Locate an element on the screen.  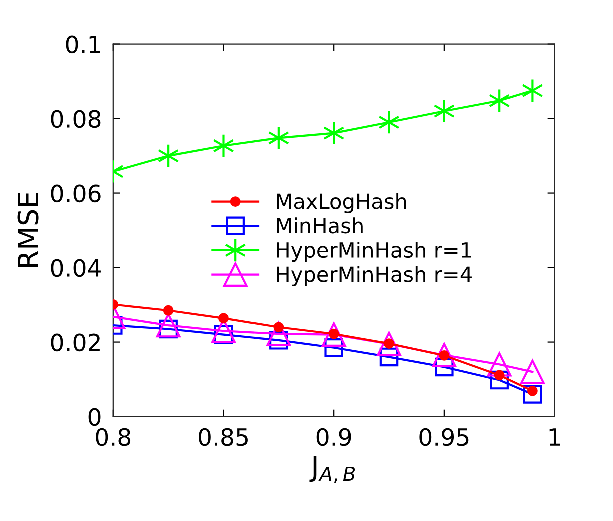
legend-label: HyperMinHash r=4 is located at coordinates (374, 276).